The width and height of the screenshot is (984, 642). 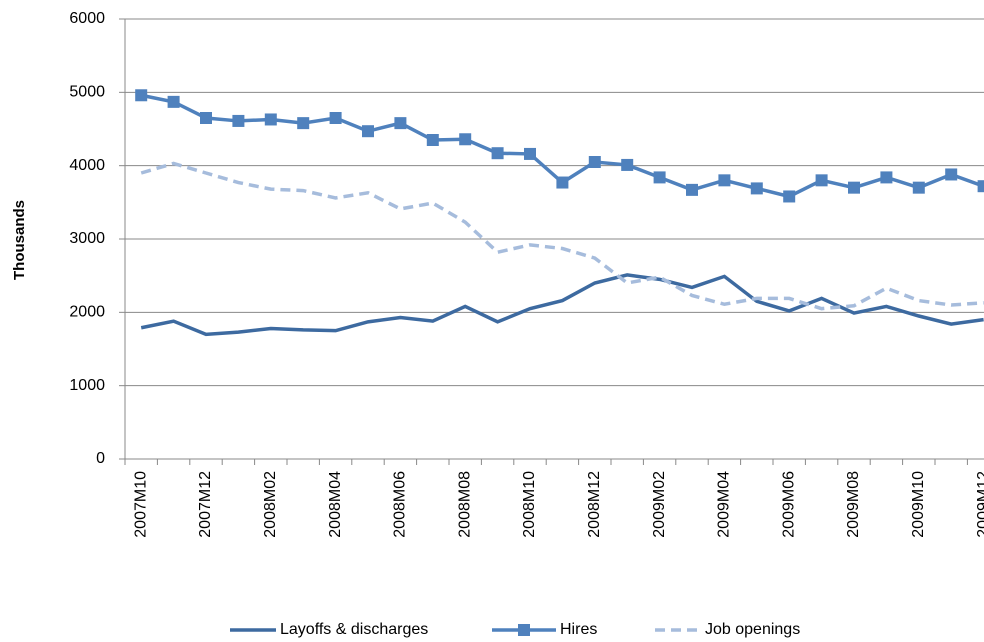 I want to click on legend-label: Hires, so click(x=578, y=629).